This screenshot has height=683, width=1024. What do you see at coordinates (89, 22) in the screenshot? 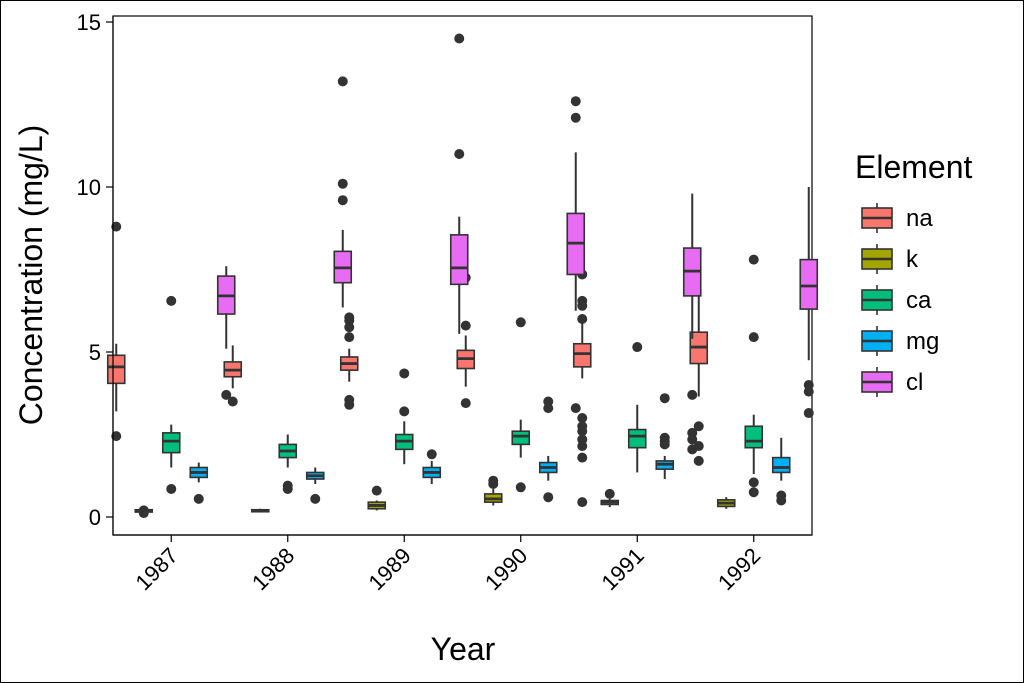
I see `y-tick-label: 15` at bounding box center [89, 22].